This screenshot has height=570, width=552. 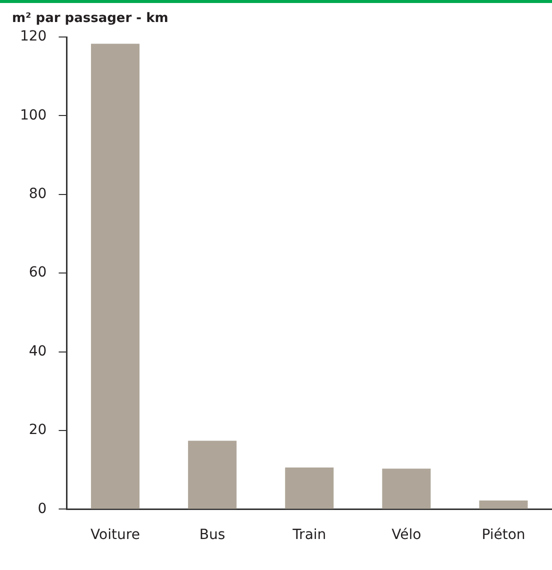 I want to click on y-axis-title: m² par passager - km, so click(x=90, y=18).